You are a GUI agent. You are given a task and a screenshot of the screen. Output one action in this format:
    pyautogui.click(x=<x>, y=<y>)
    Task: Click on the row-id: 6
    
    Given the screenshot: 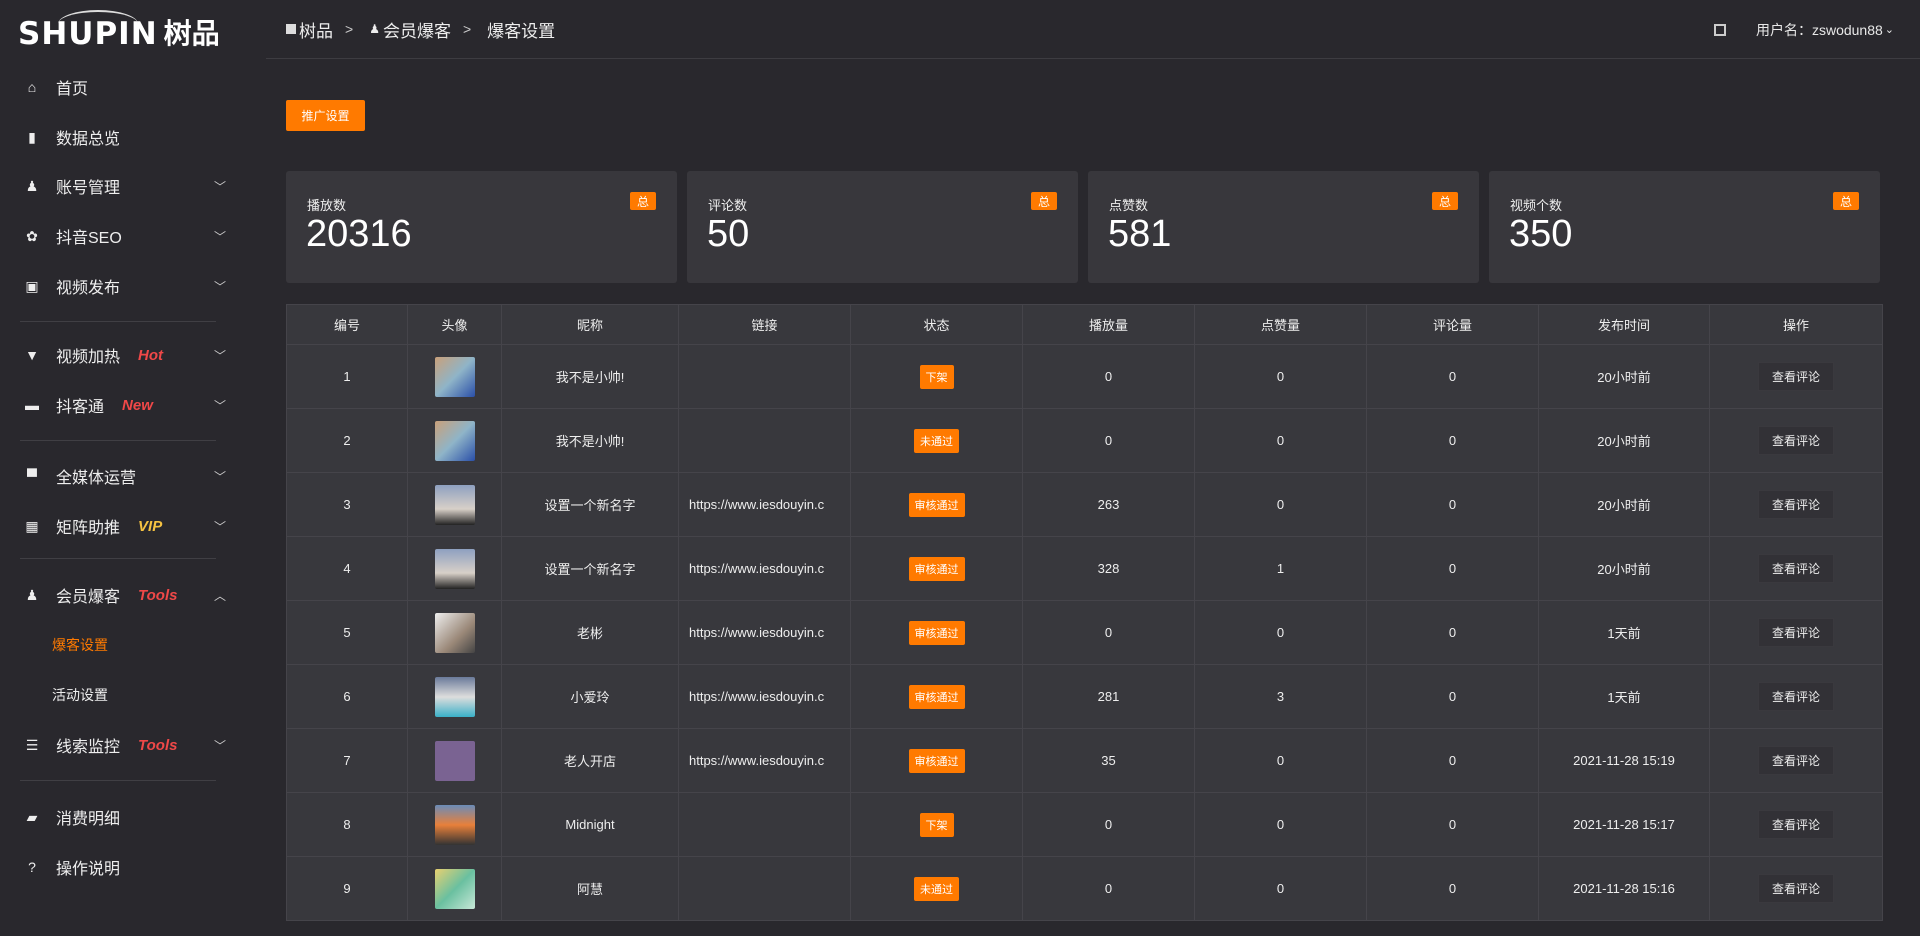 What is the action you would take?
    pyautogui.click(x=347, y=696)
    